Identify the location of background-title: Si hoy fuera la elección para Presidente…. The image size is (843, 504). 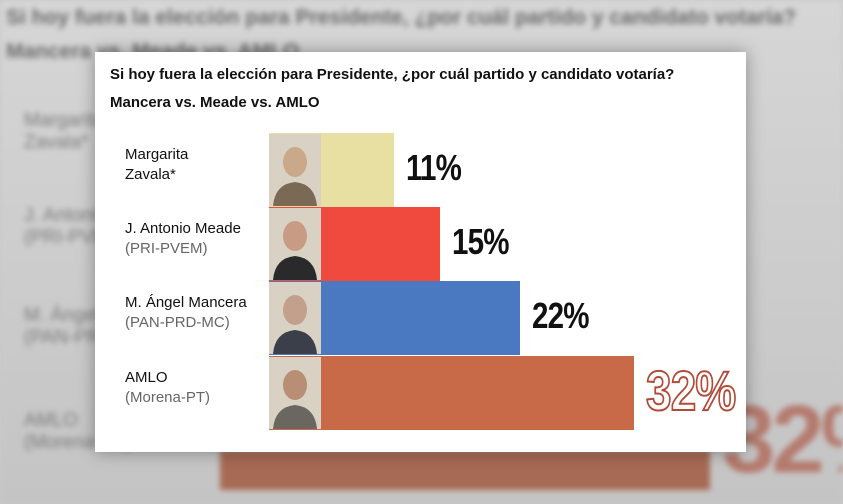
(401, 17).